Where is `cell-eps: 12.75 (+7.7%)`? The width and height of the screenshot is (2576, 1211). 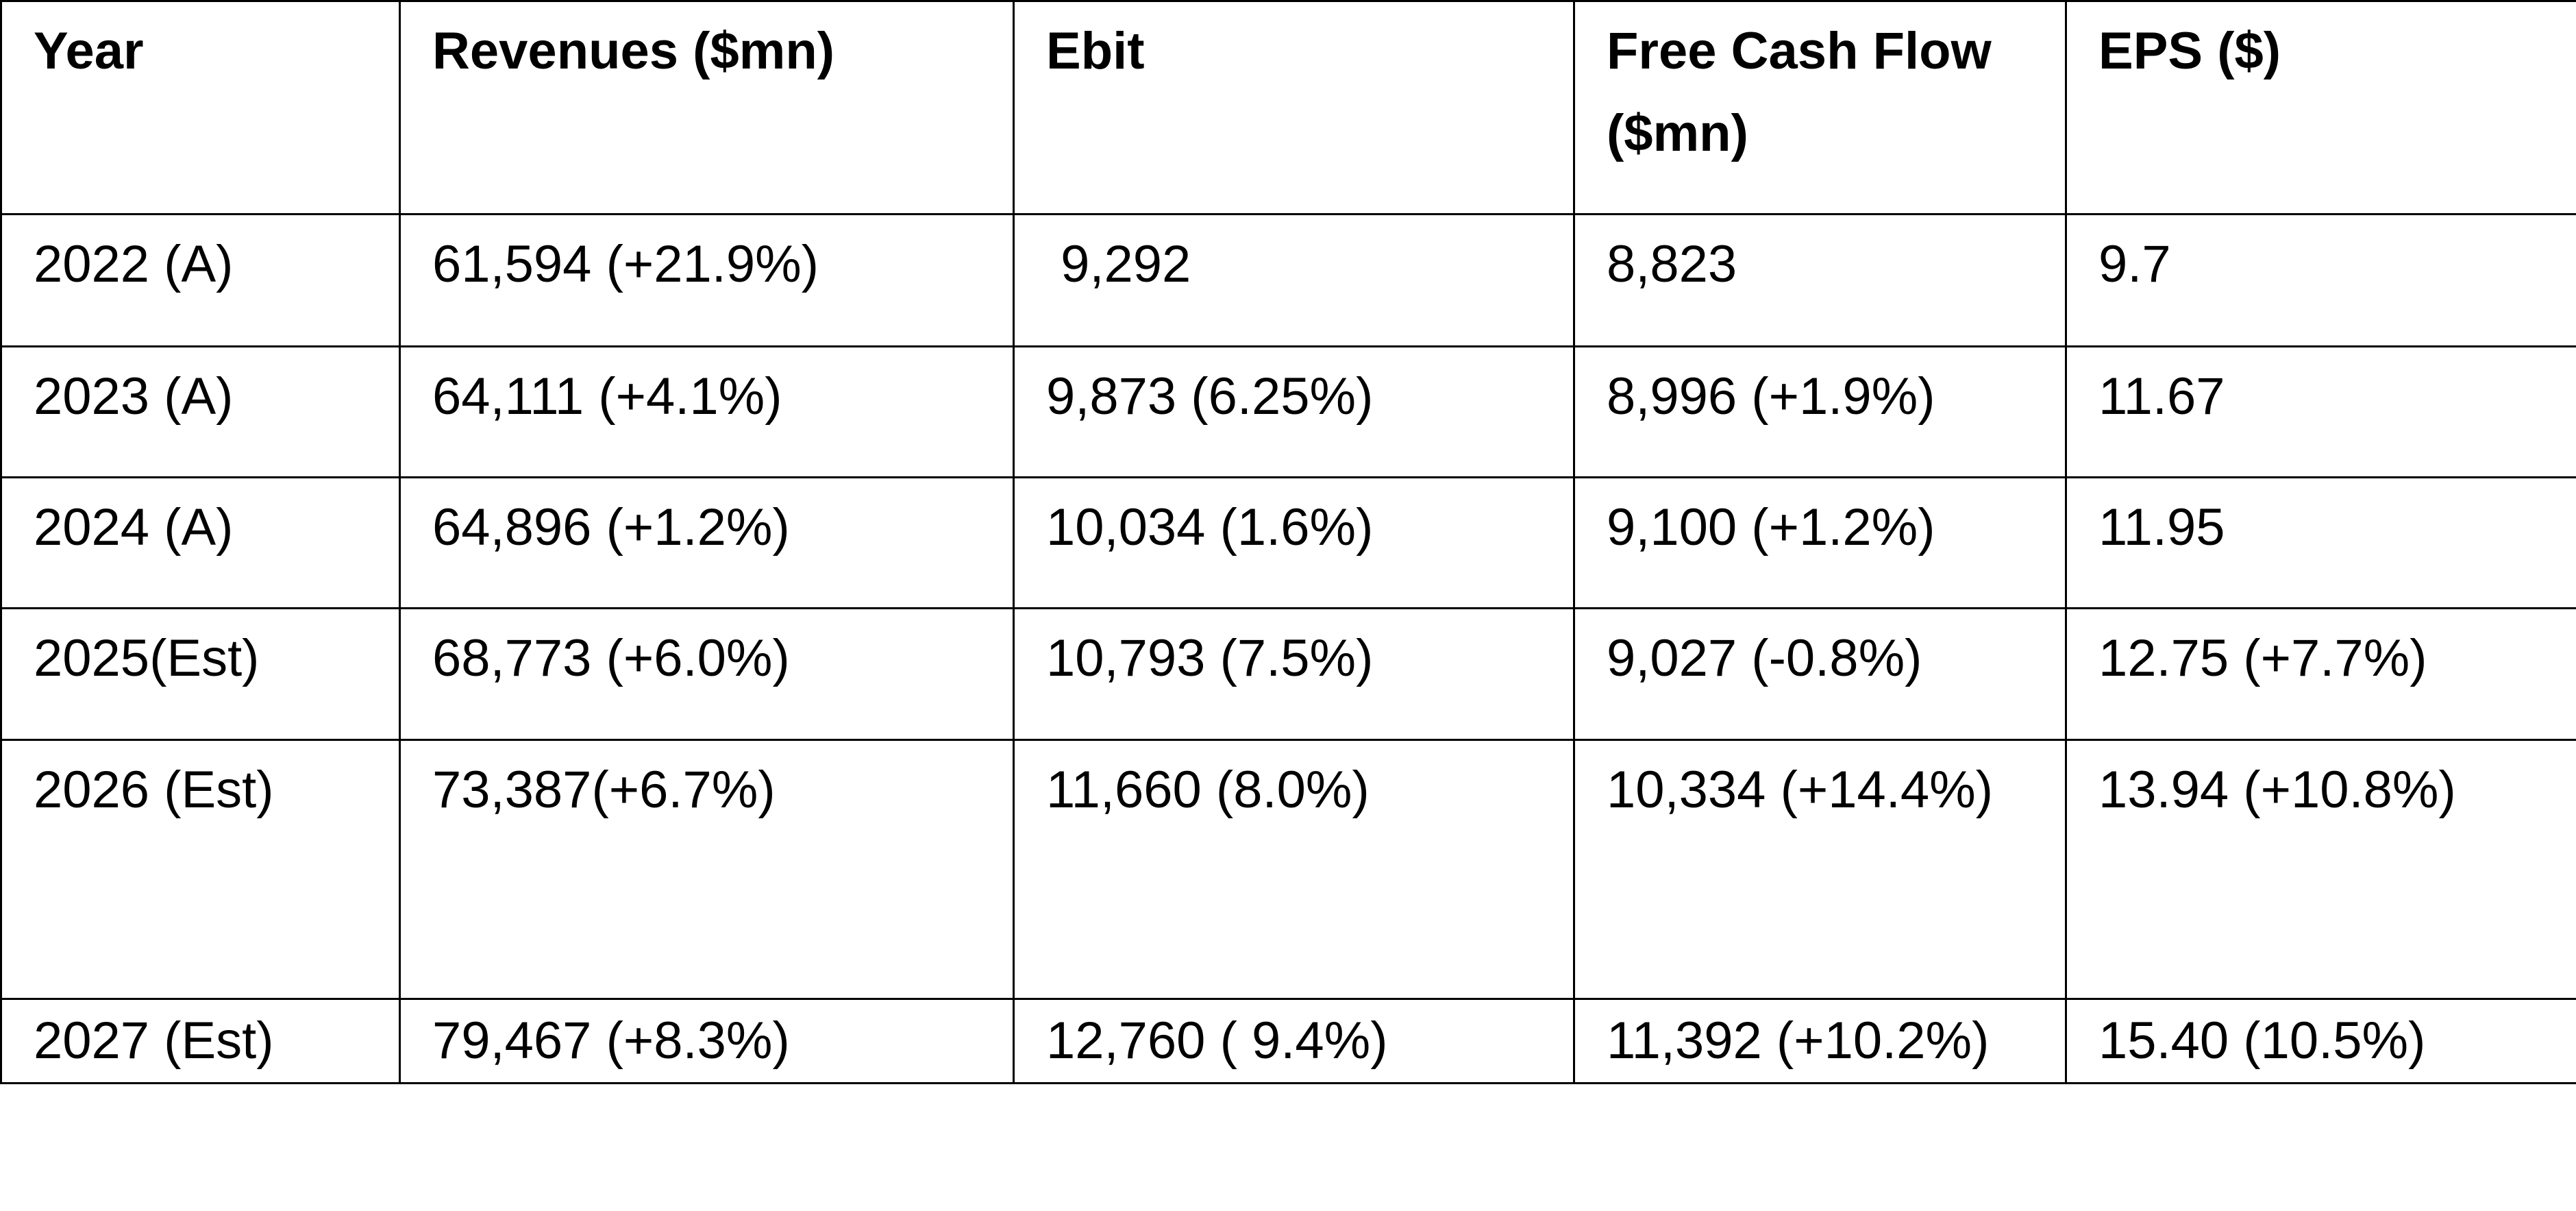 cell-eps: 12.75 (+7.7%) is located at coordinates (2320, 674).